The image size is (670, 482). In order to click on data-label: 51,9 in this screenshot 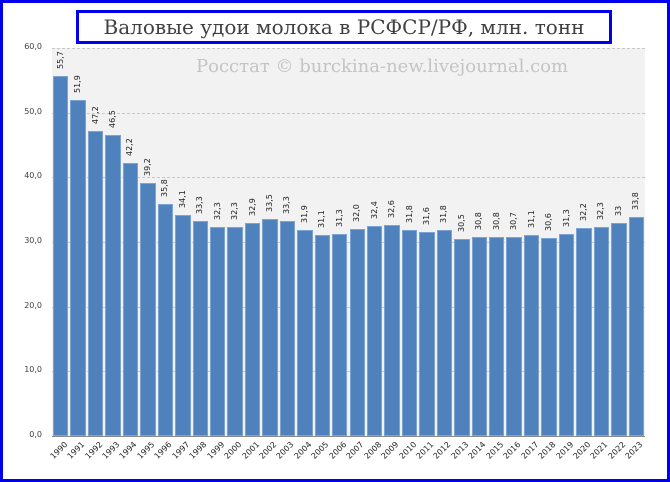, I will do `click(78, 84)`.